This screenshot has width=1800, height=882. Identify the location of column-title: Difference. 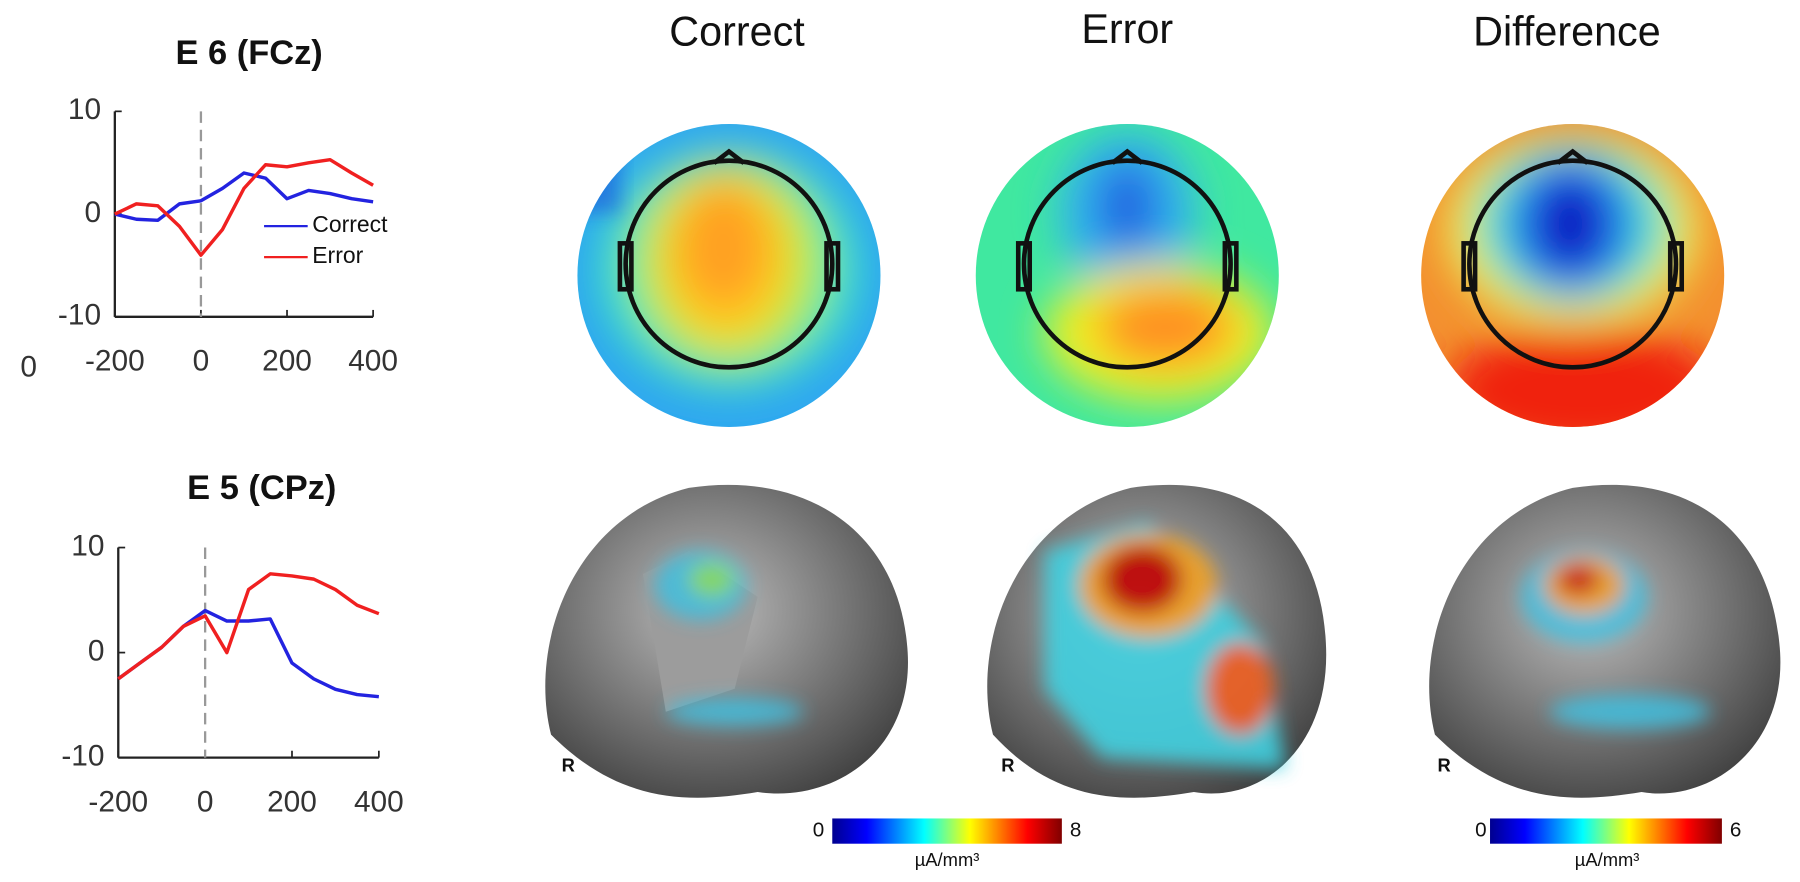
(1567, 31).